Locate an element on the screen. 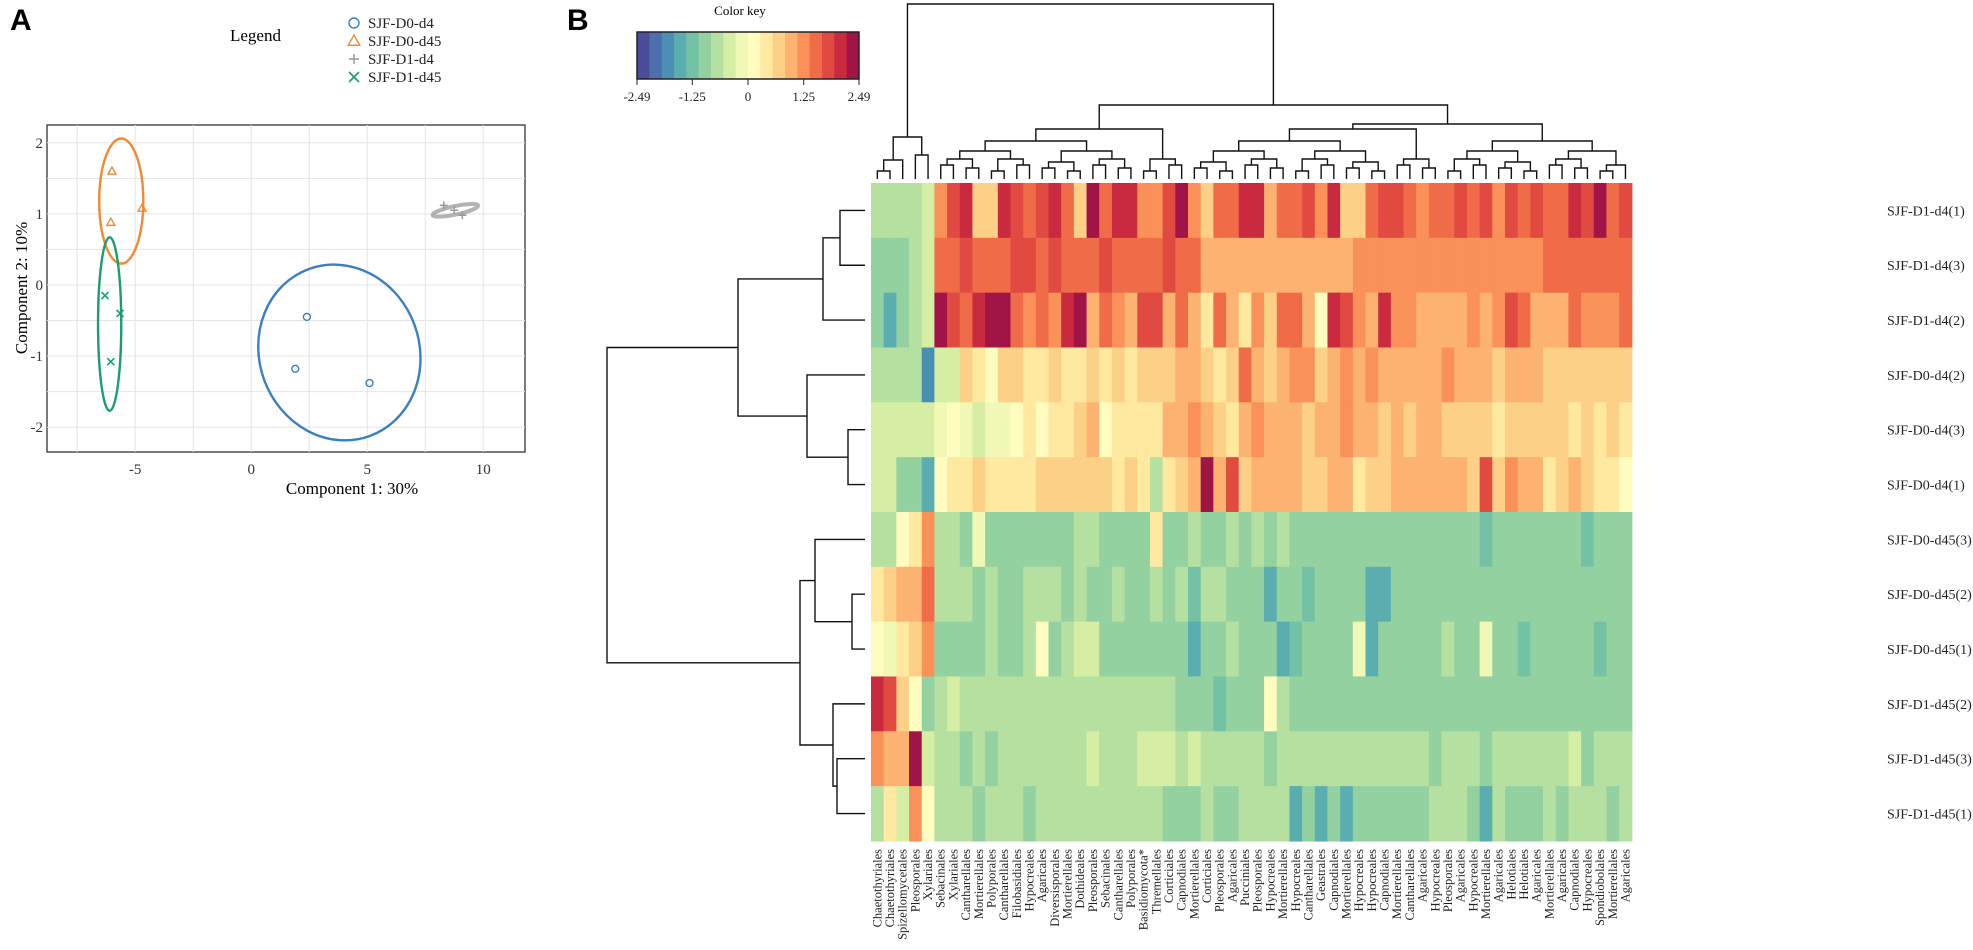 The width and height of the screenshot is (1973, 950). column-label: Polyporales is located at coordinates (991, 878).